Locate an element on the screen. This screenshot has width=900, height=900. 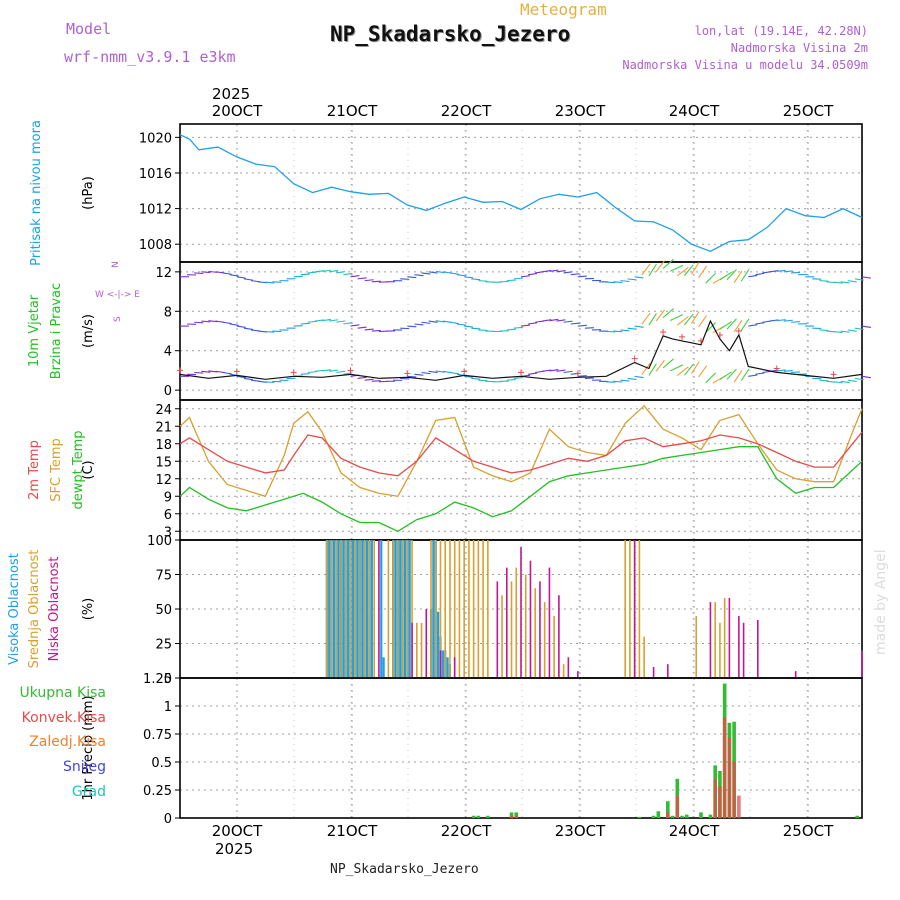
wind-arrow-middle-37.5 is located at coordinates (362, 327).